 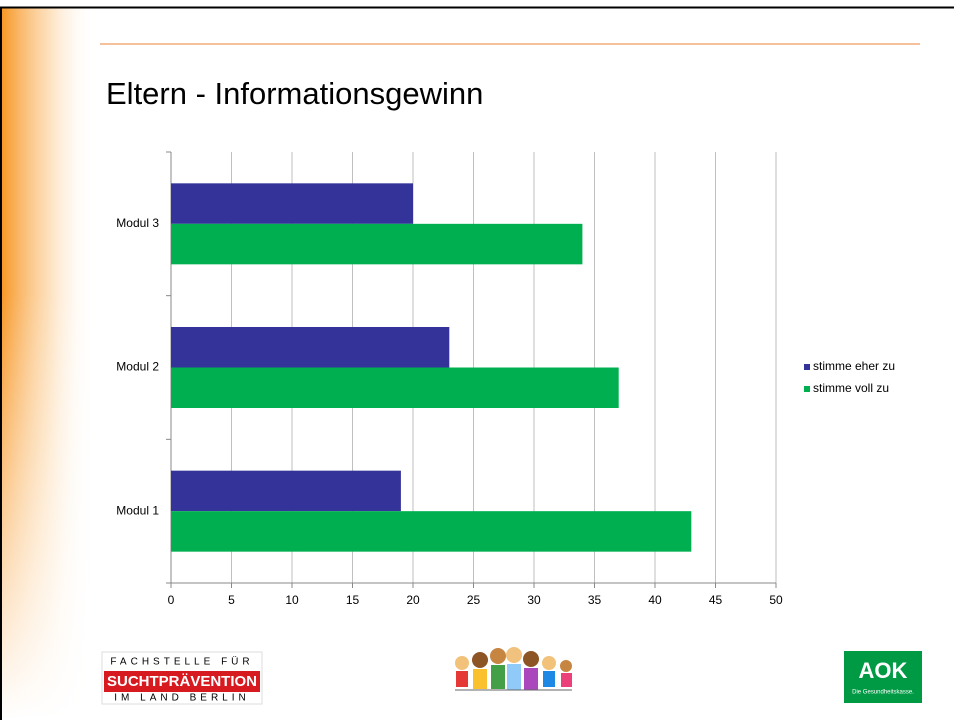 I want to click on y-tick-label: Modul 2, so click(x=137, y=367).